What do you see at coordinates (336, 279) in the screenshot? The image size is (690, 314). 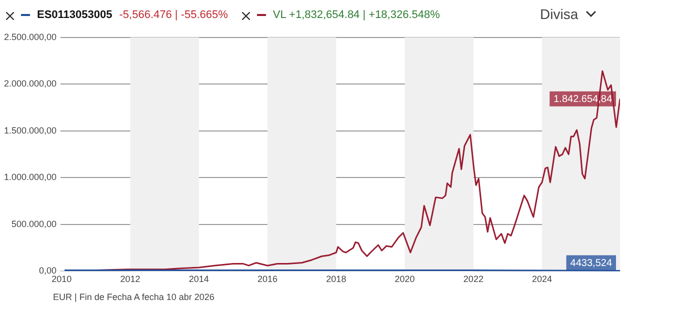 I see `x-tick-label: 2018` at bounding box center [336, 279].